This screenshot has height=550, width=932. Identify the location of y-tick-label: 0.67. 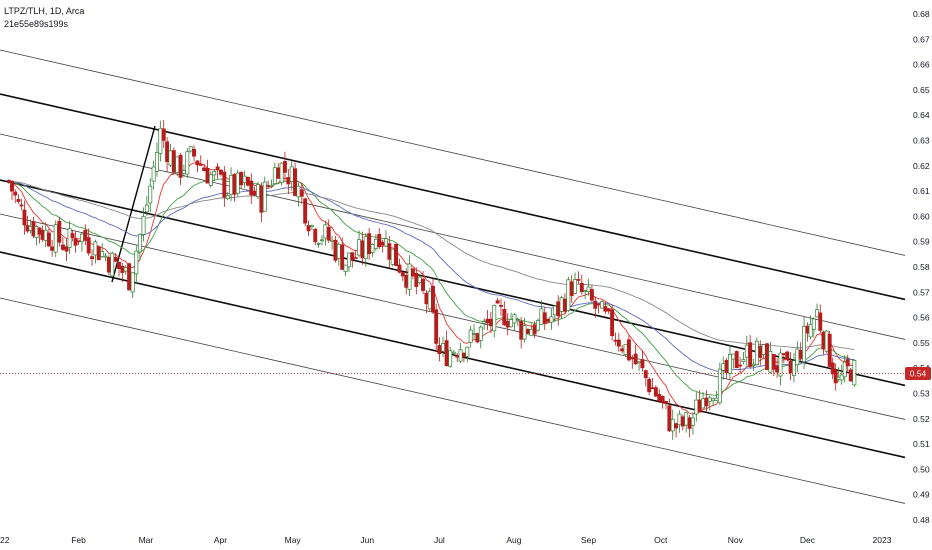
(921, 39).